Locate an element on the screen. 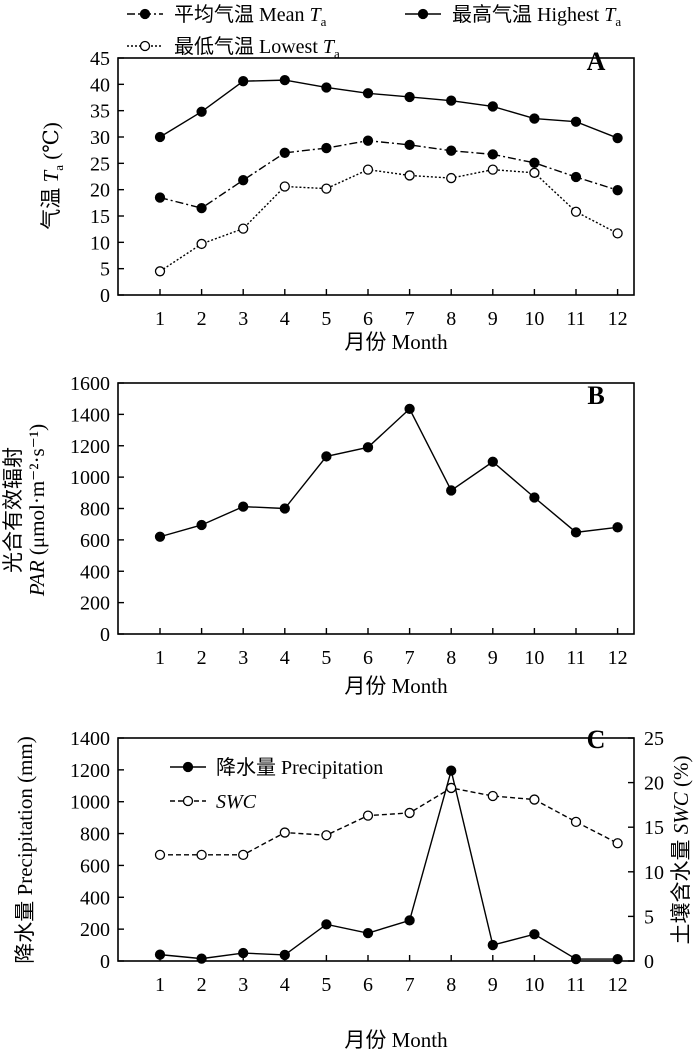 Image resolution: width=700 pixels, height=1057 pixels. y2label-unit: (%) is located at coordinates (681, 774).